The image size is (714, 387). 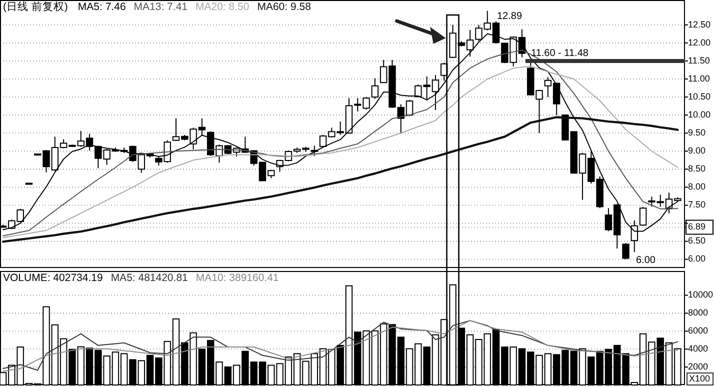 What do you see at coordinates (699, 60) in the screenshot?
I see `y-tick-label: 11.50` at bounding box center [699, 60].